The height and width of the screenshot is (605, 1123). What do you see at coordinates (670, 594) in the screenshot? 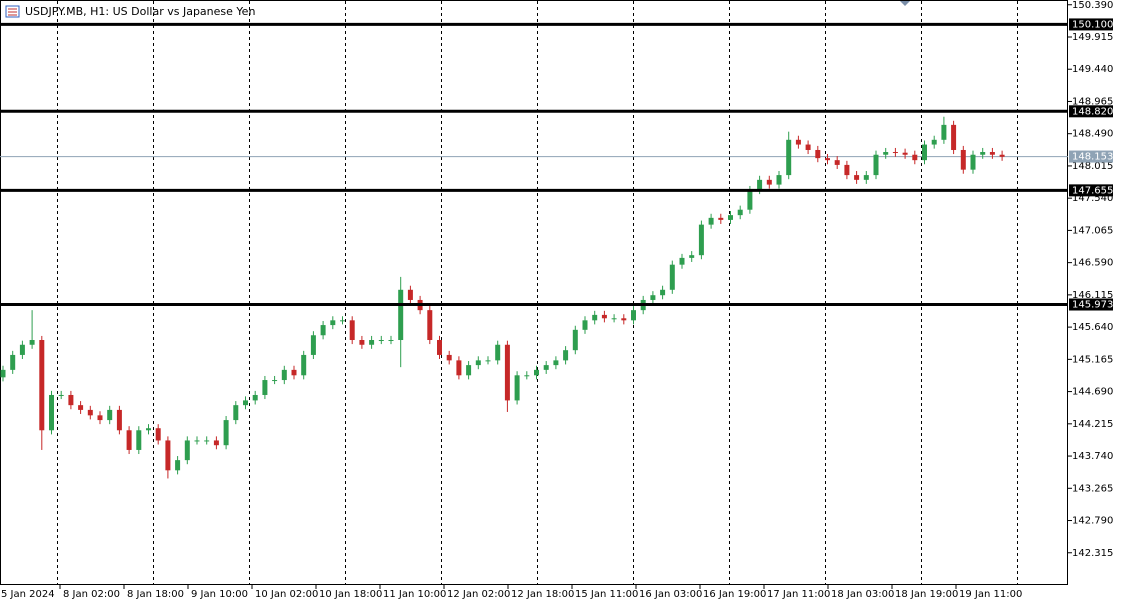
I see `x-tick-label: 16 Jan 03:00` at bounding box center [670, 594].